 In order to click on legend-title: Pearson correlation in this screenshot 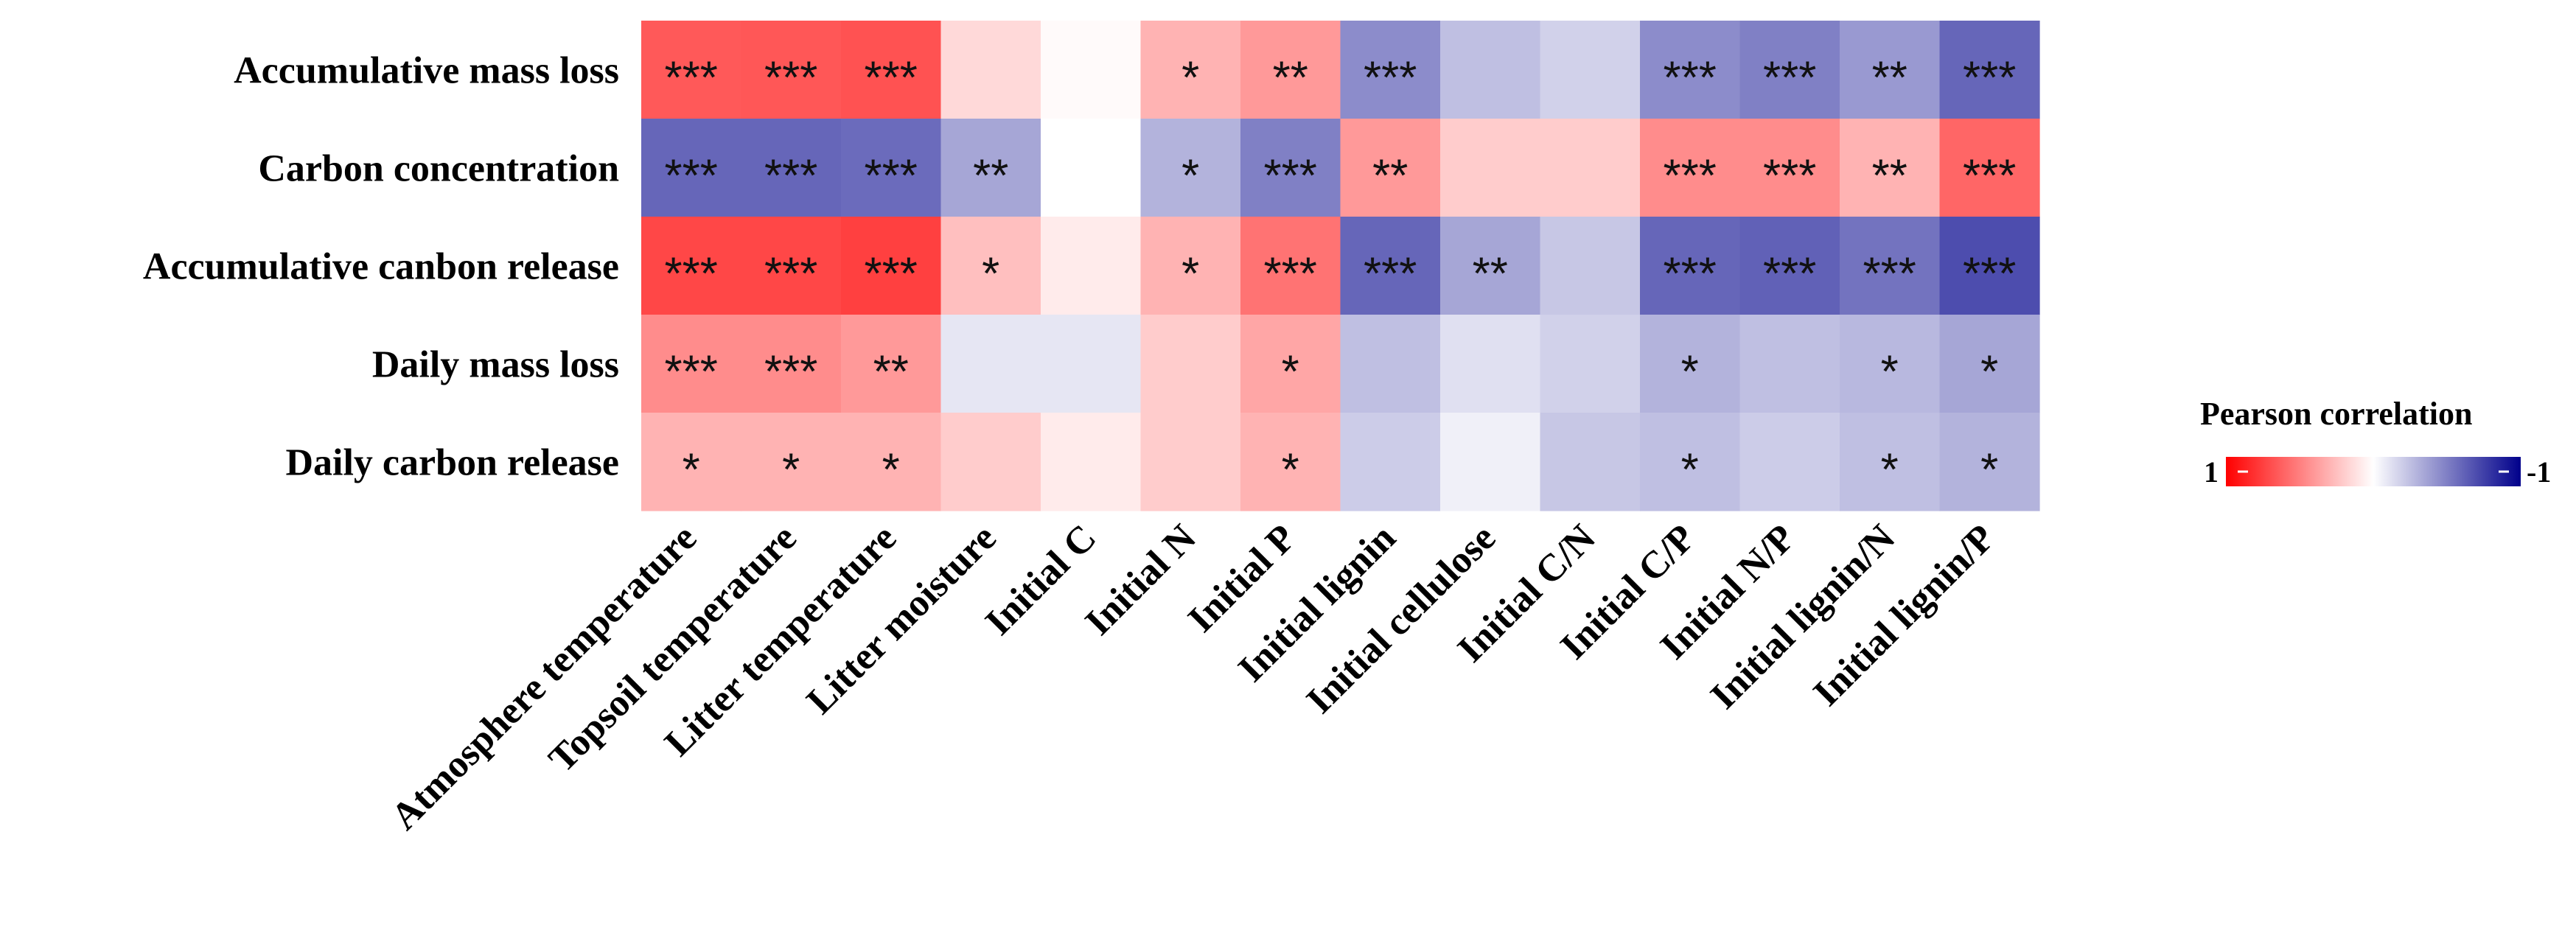, I will do `click(2336, 414)`.